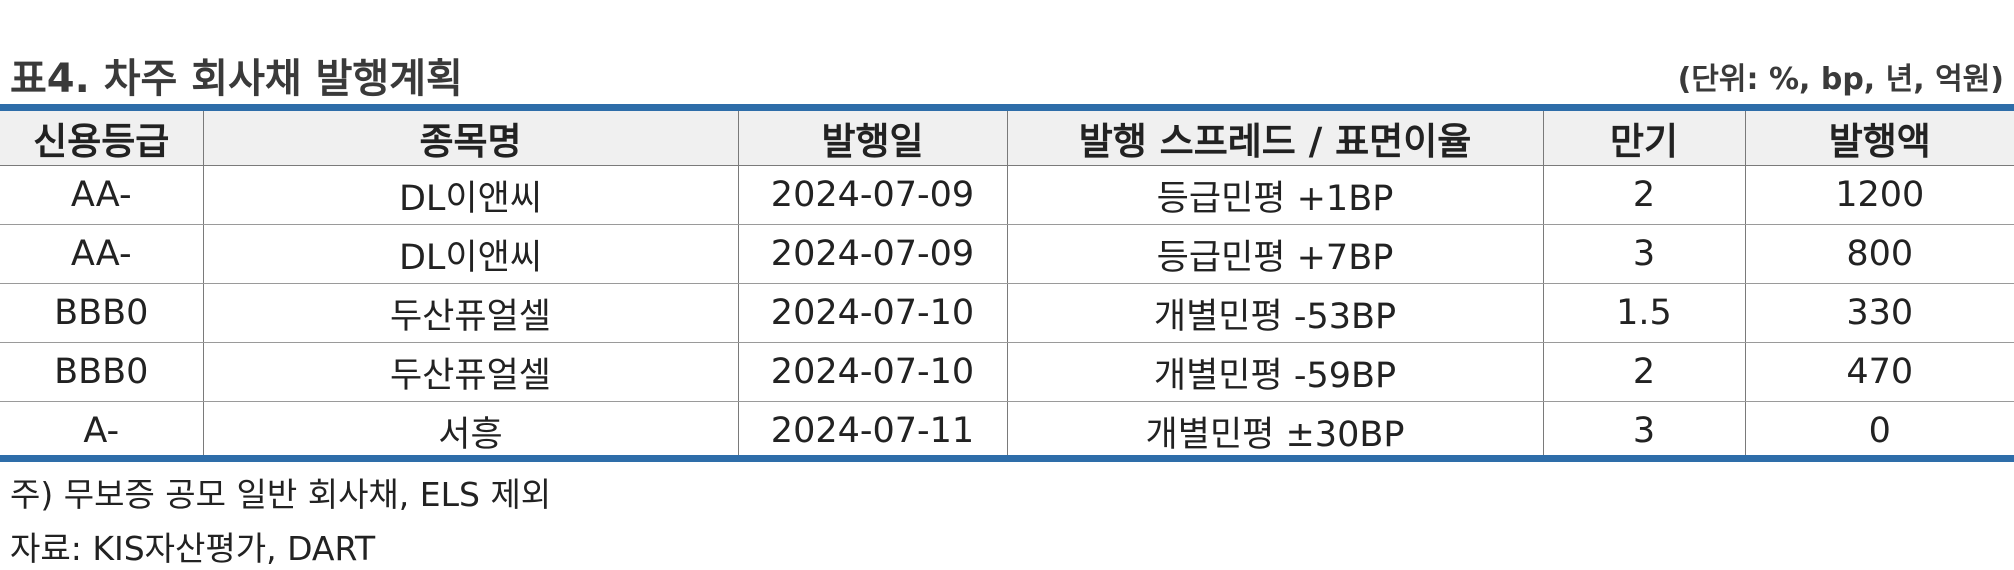 Image resolution: width=2014 pixels, height=570 pixels. What do you see at coordinates (872, 138) in the screenshot?
I see `header-issue-date: 발행일` at bounding box center [872, 138].